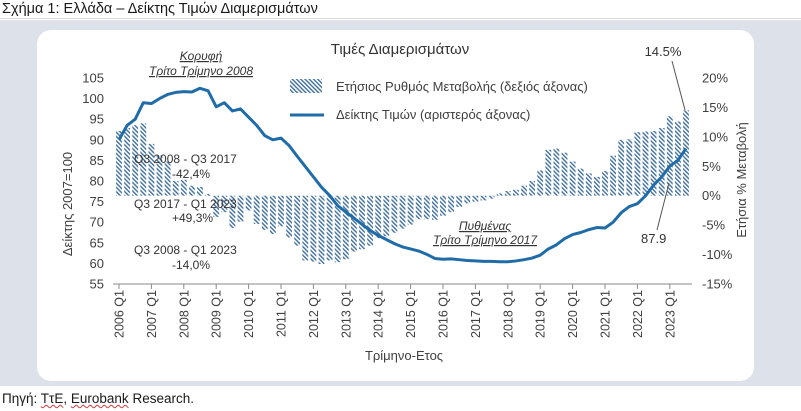 The height and width of the screenshot is (411, 801). I want to click on right-tick-label: 10%, so click(715, 136).